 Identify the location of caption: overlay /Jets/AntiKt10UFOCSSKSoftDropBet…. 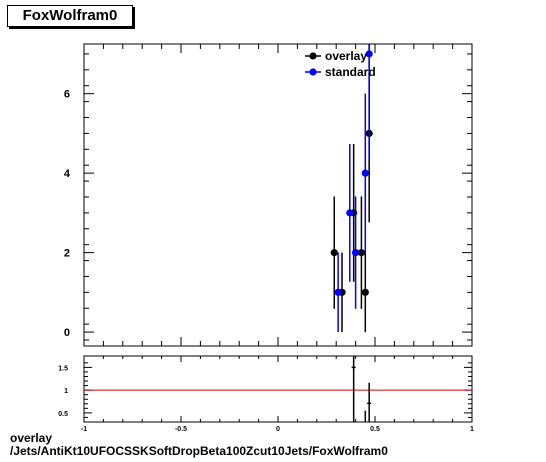
(199, 445).